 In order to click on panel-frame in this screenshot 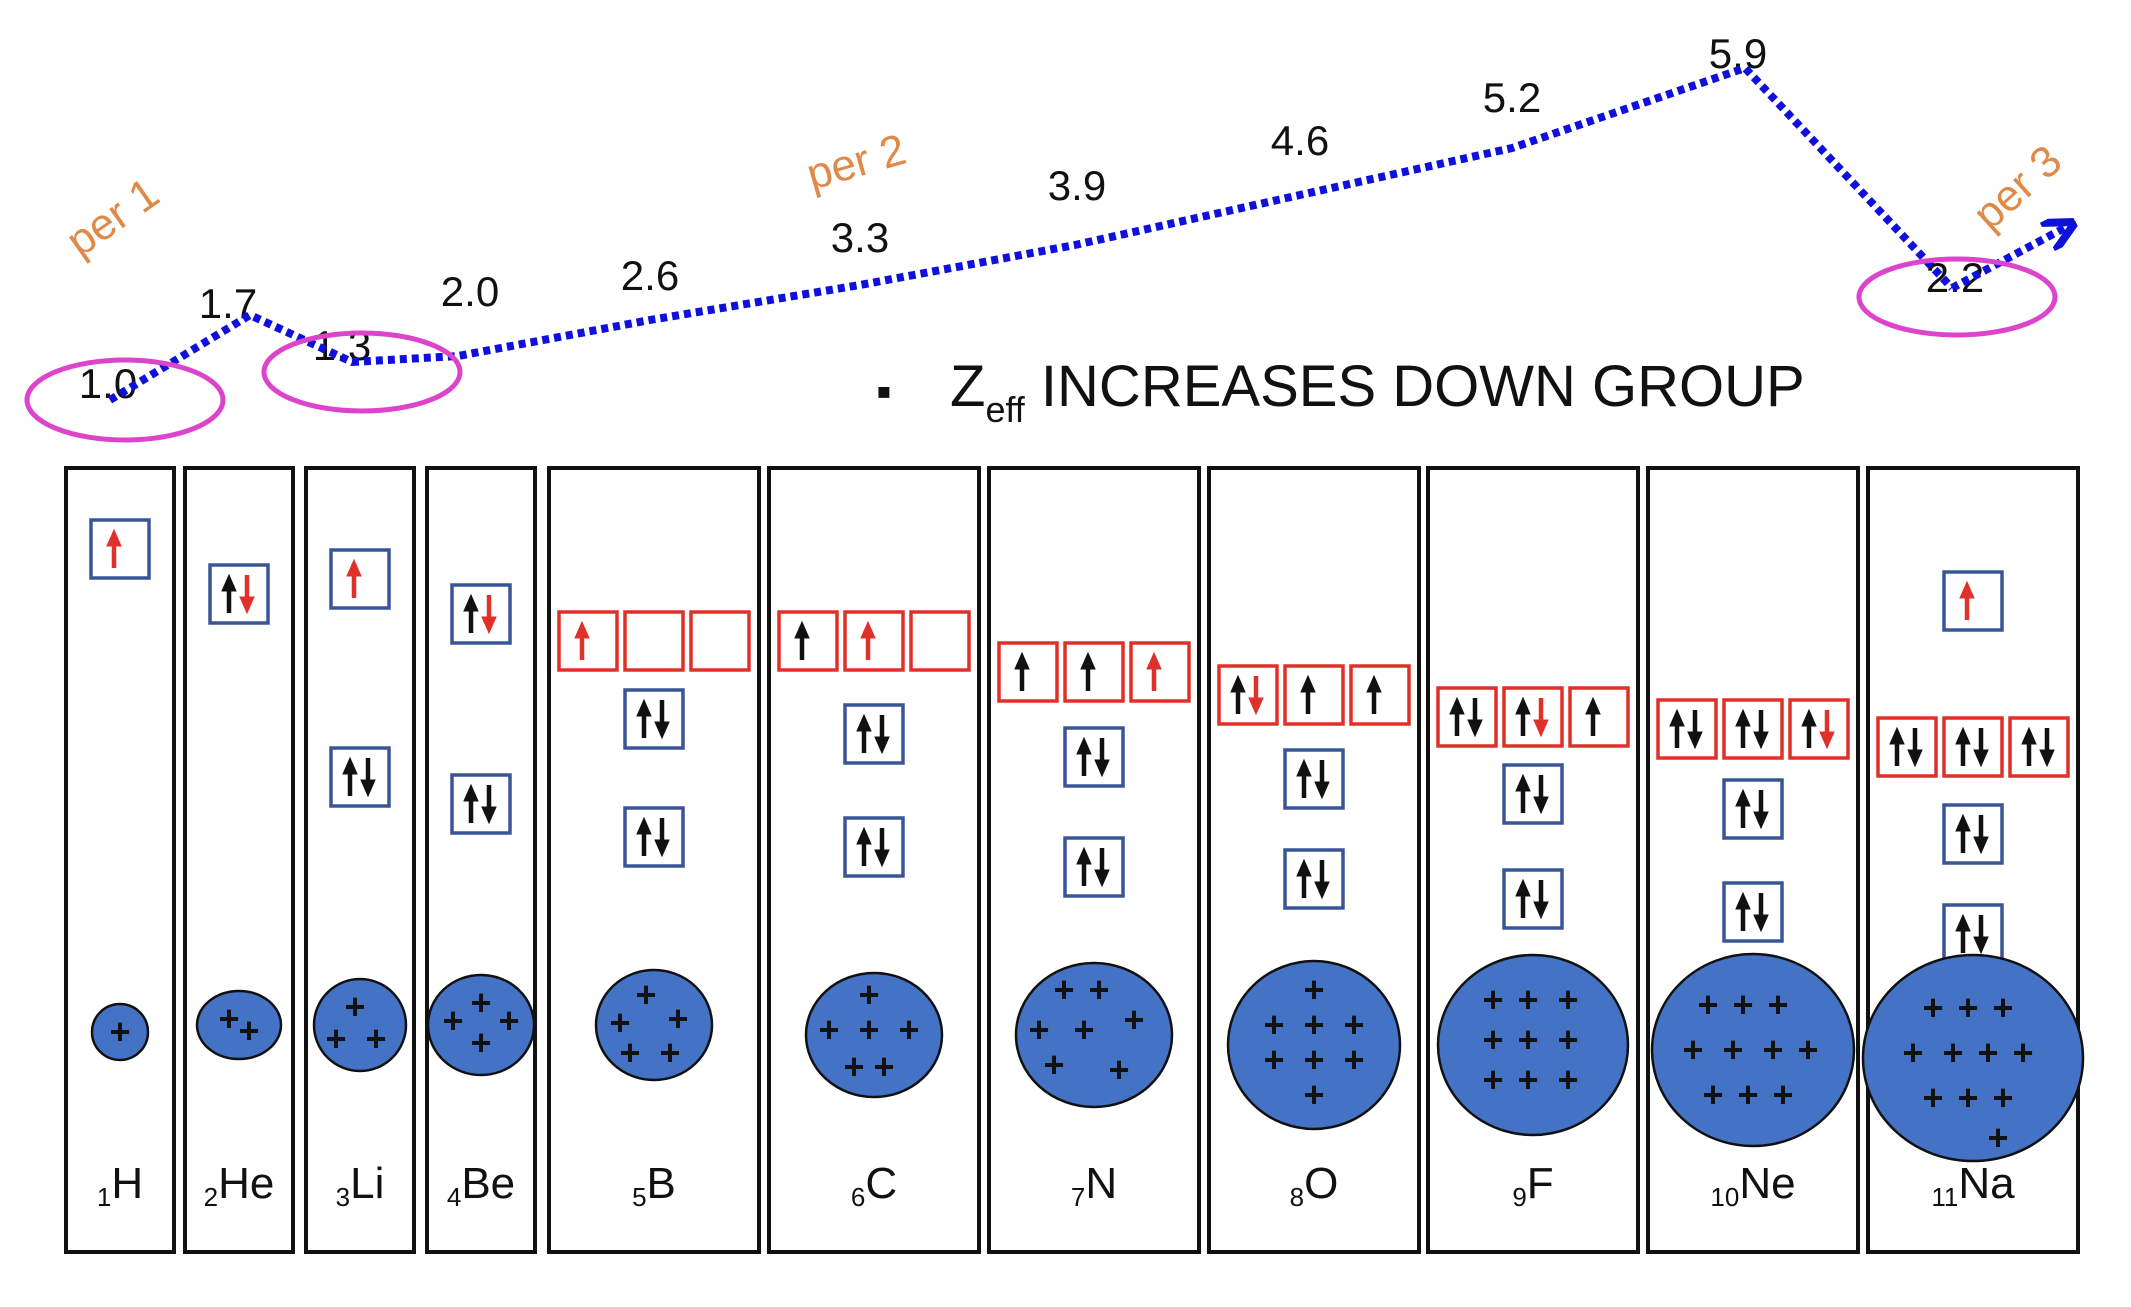, I will do `click(1314, 860)`.